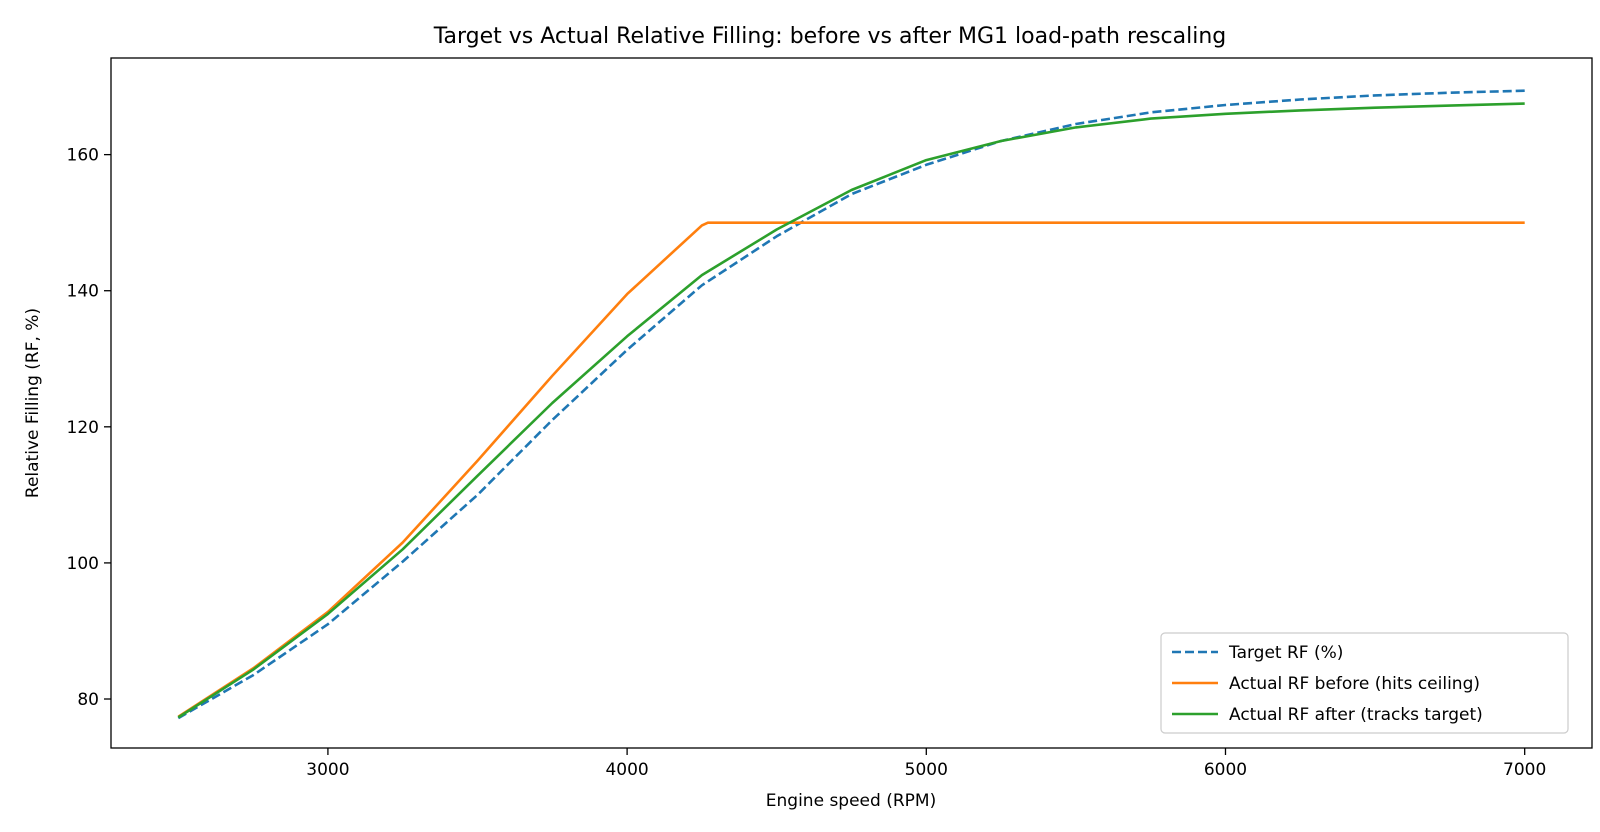 The image size is (1600, 832). Describe the element at coordinates (83, 292) in the screenshot. I see `y-tick-label: 140` at that location.